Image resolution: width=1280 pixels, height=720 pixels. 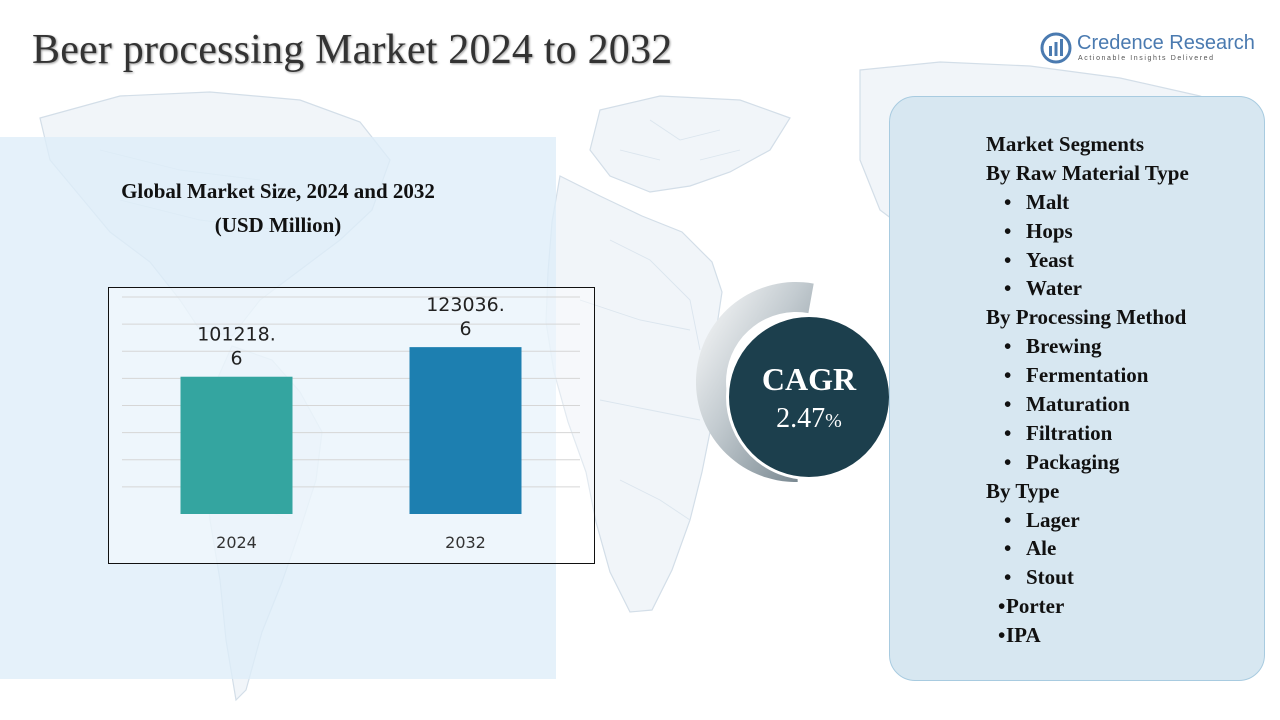 What do you see at coordinates (1050, 577) in the screenshot?
I see `segment-item-label: Stout` at bounding box center [1050, 577].